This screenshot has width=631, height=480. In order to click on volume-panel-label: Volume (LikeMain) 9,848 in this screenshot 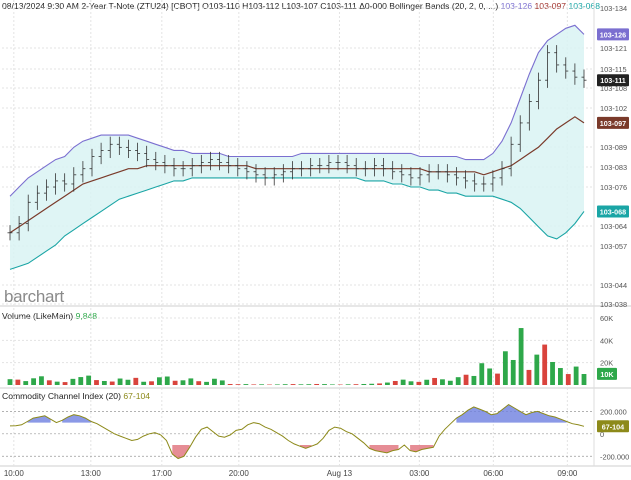, I will do `click(49, 316)`.